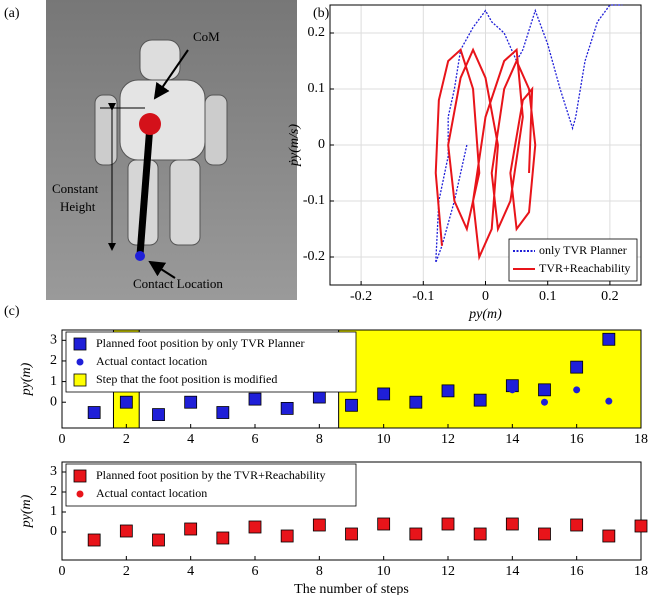  I want to click on panel-label: (c), so click(12, 311).